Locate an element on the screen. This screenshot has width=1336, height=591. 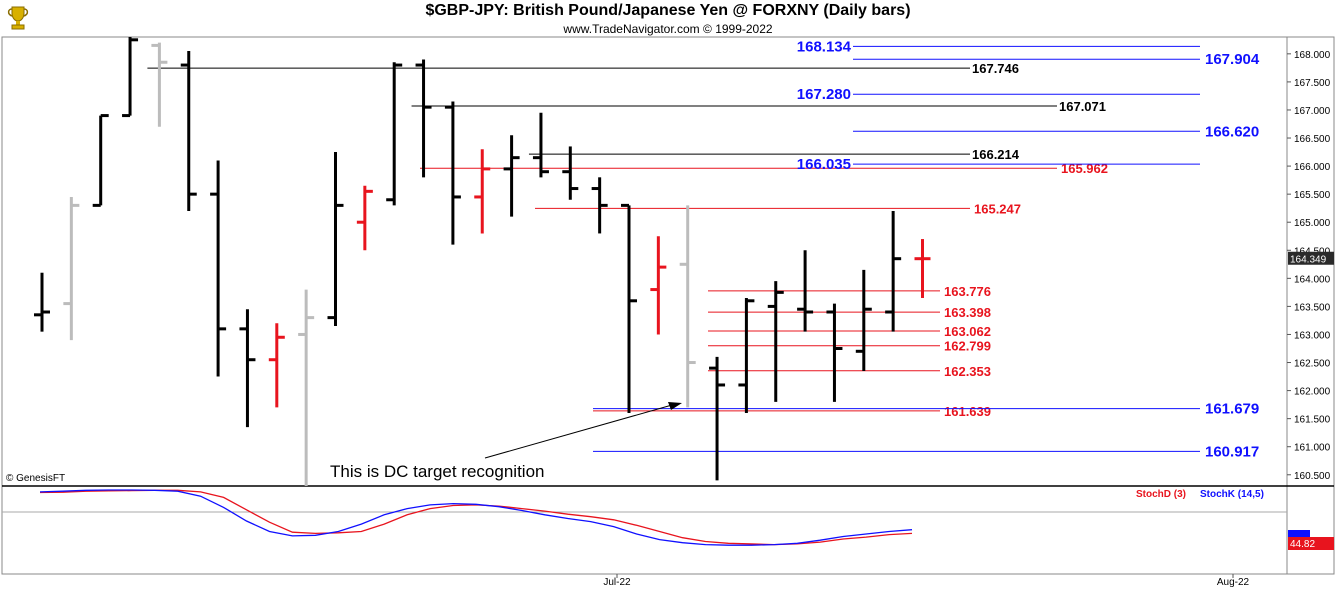
last-price-label: 164.349 is located at coordinates (1308, 260).